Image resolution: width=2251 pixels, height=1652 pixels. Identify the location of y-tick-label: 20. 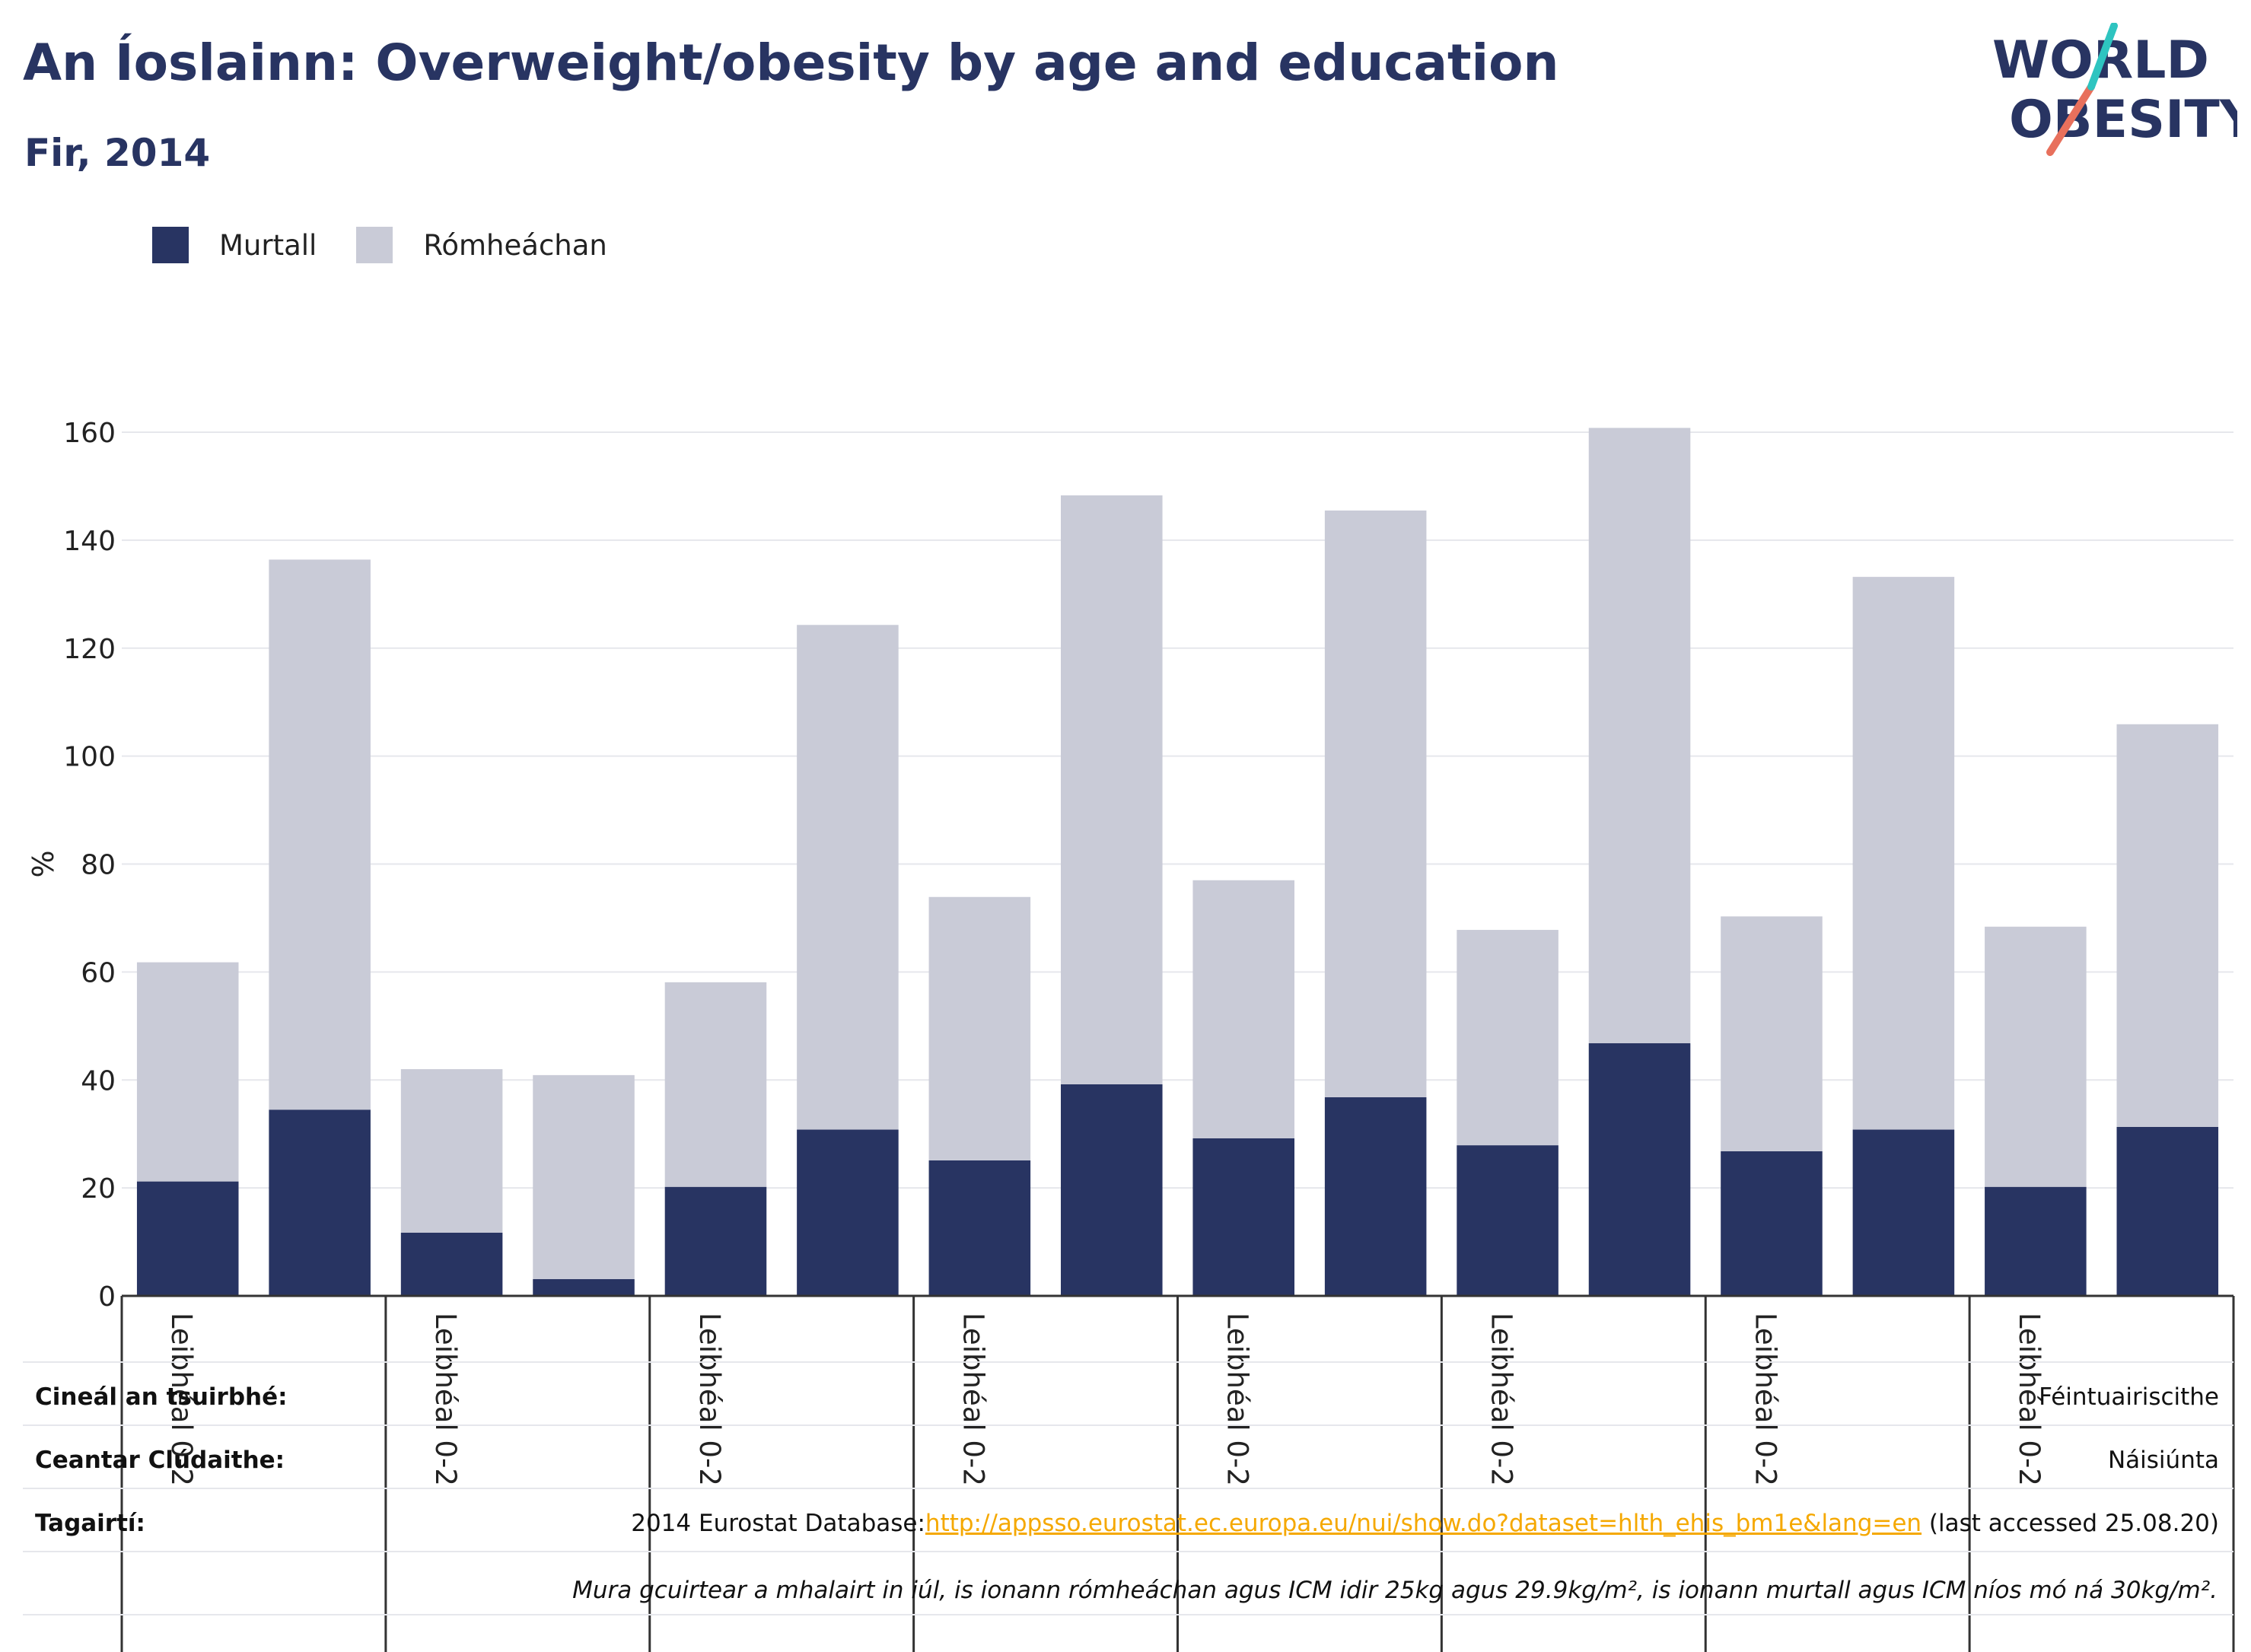
(98, 1189).